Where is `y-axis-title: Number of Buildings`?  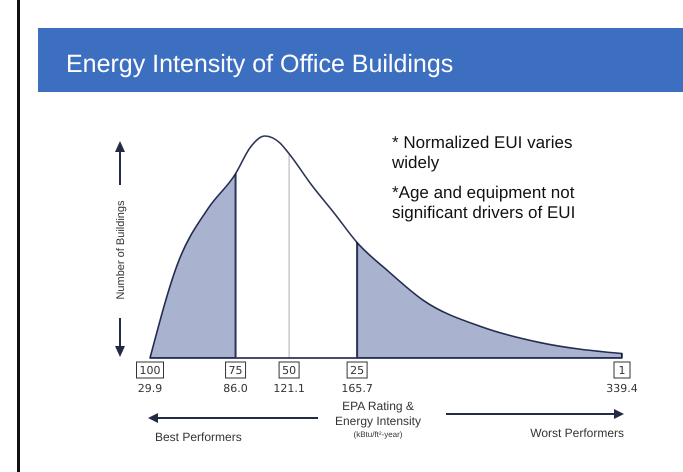 y-axis-title: Number of Buildings is located at coordinates (121, 250).